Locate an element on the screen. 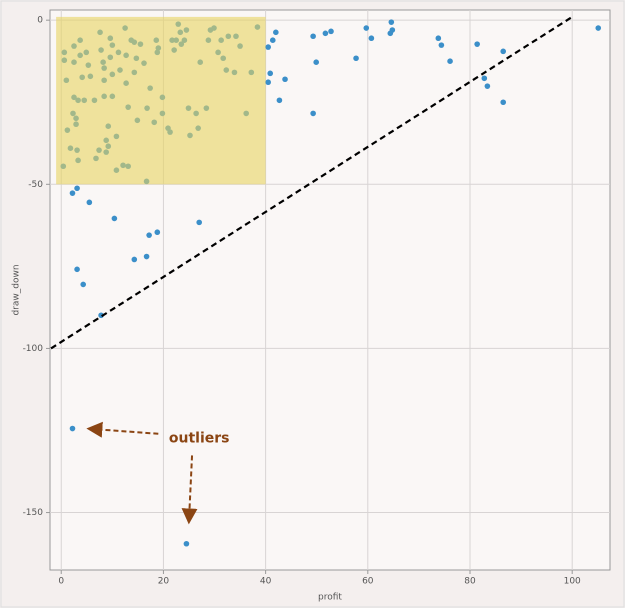 This screenshot has width=625, height=608. y-tick-label: 0 is located at coordinates (40, 21).